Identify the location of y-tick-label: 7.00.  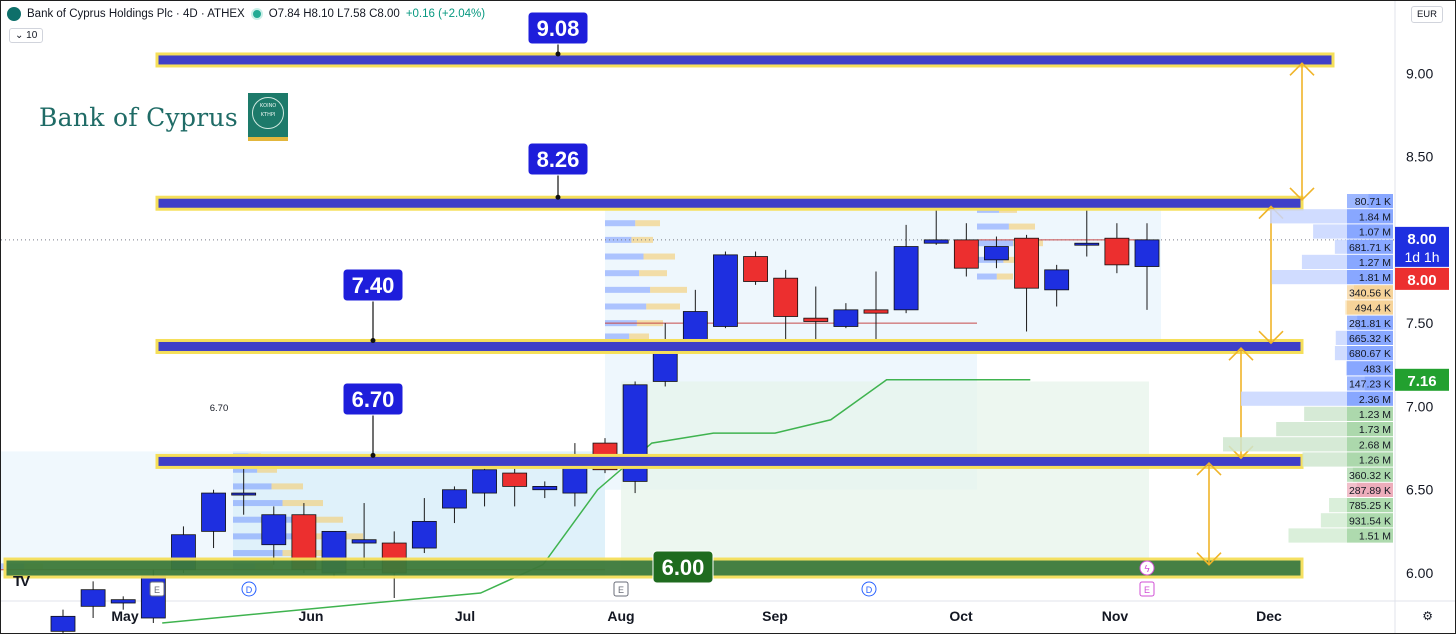
(1419, 406).